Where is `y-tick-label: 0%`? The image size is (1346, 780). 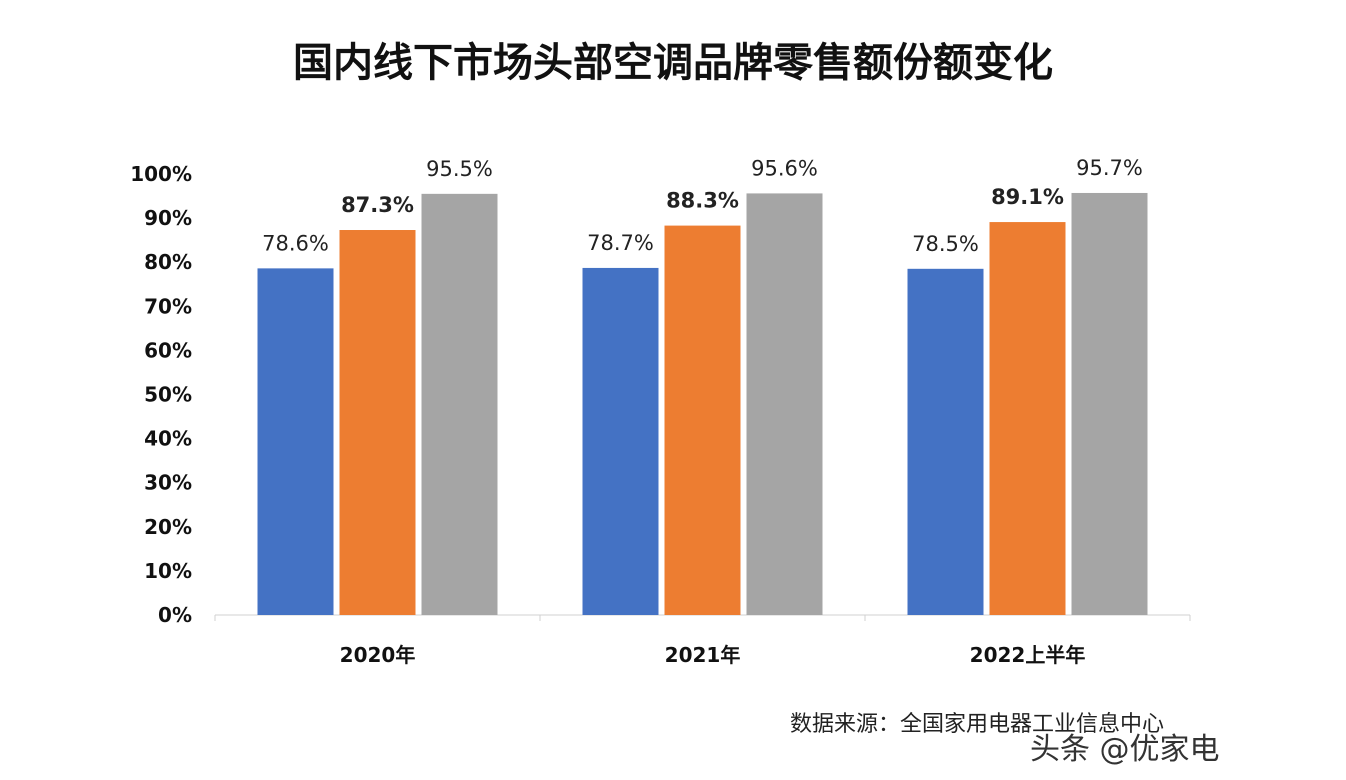
y-tick-label: 0% is located at coordinates (175, 615).